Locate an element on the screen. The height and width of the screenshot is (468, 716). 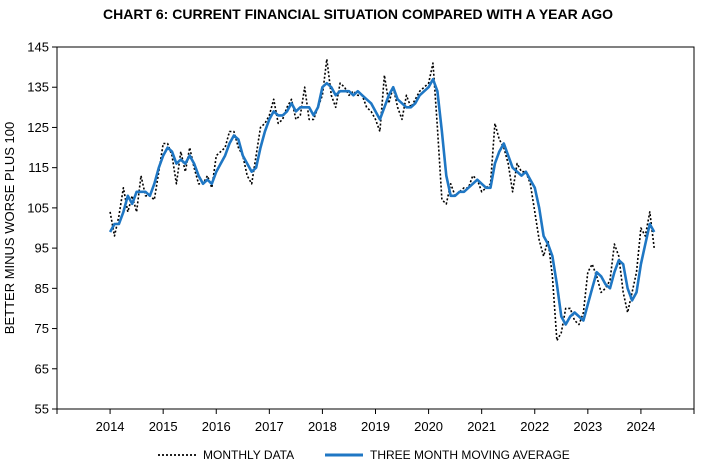
y-tick-label: 105 is located at coordinates (38, 207).